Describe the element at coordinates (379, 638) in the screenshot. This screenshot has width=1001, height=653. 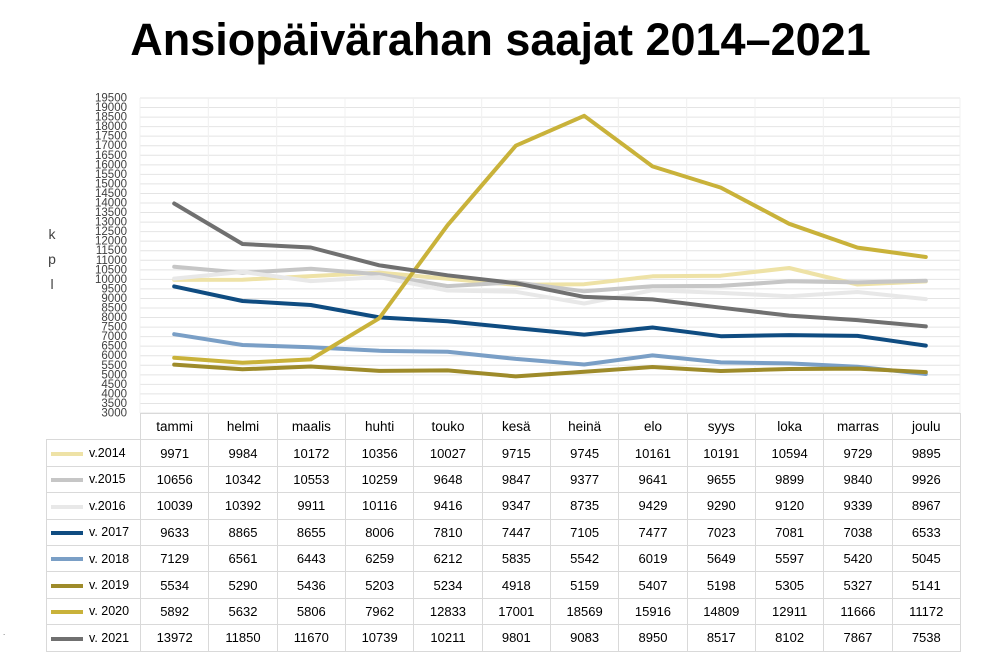
I see `table-cell: 10739` at that location.